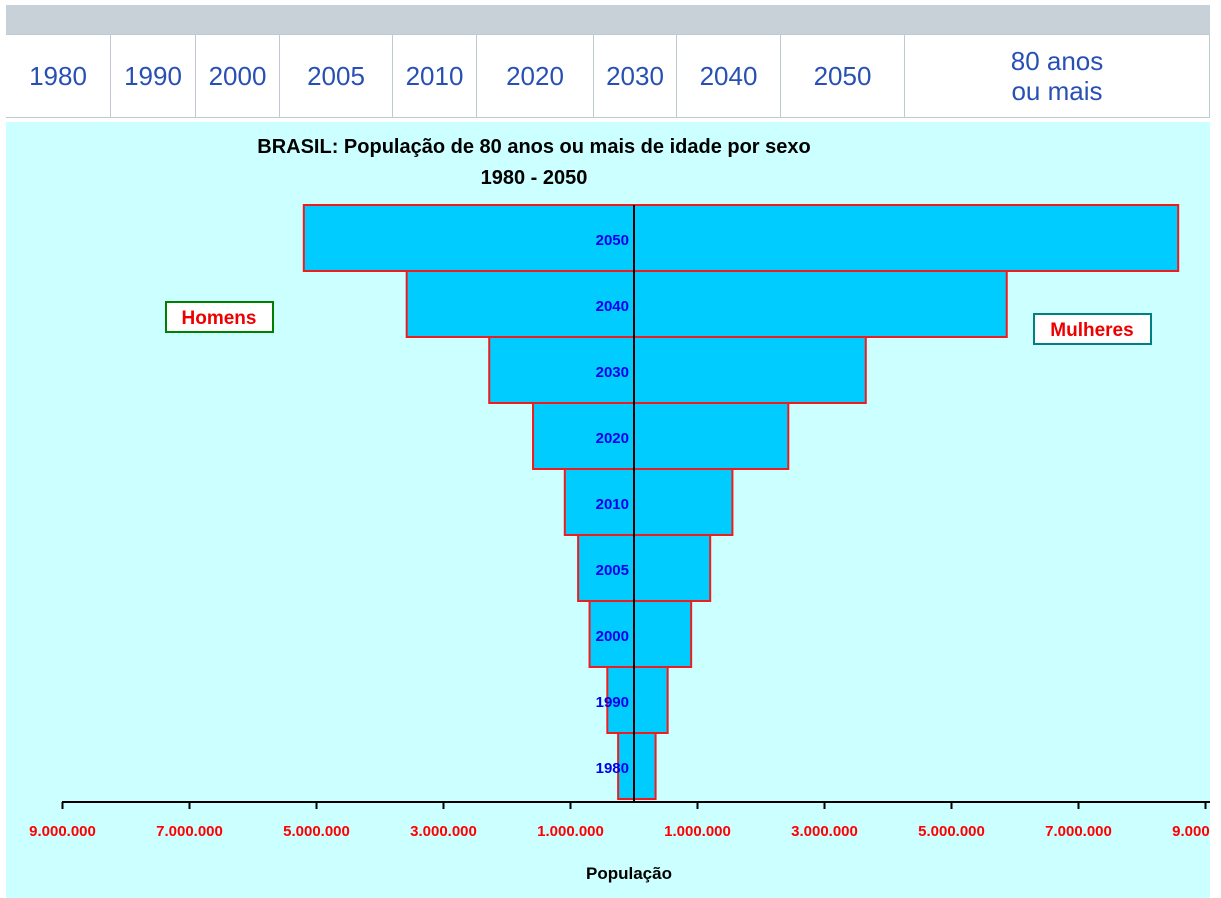 Image resolution: width=1221 pixels, height=898 pixels. Describe the element at coordinates (608, 19) in the screenshot. I see `header-bar` at that location.